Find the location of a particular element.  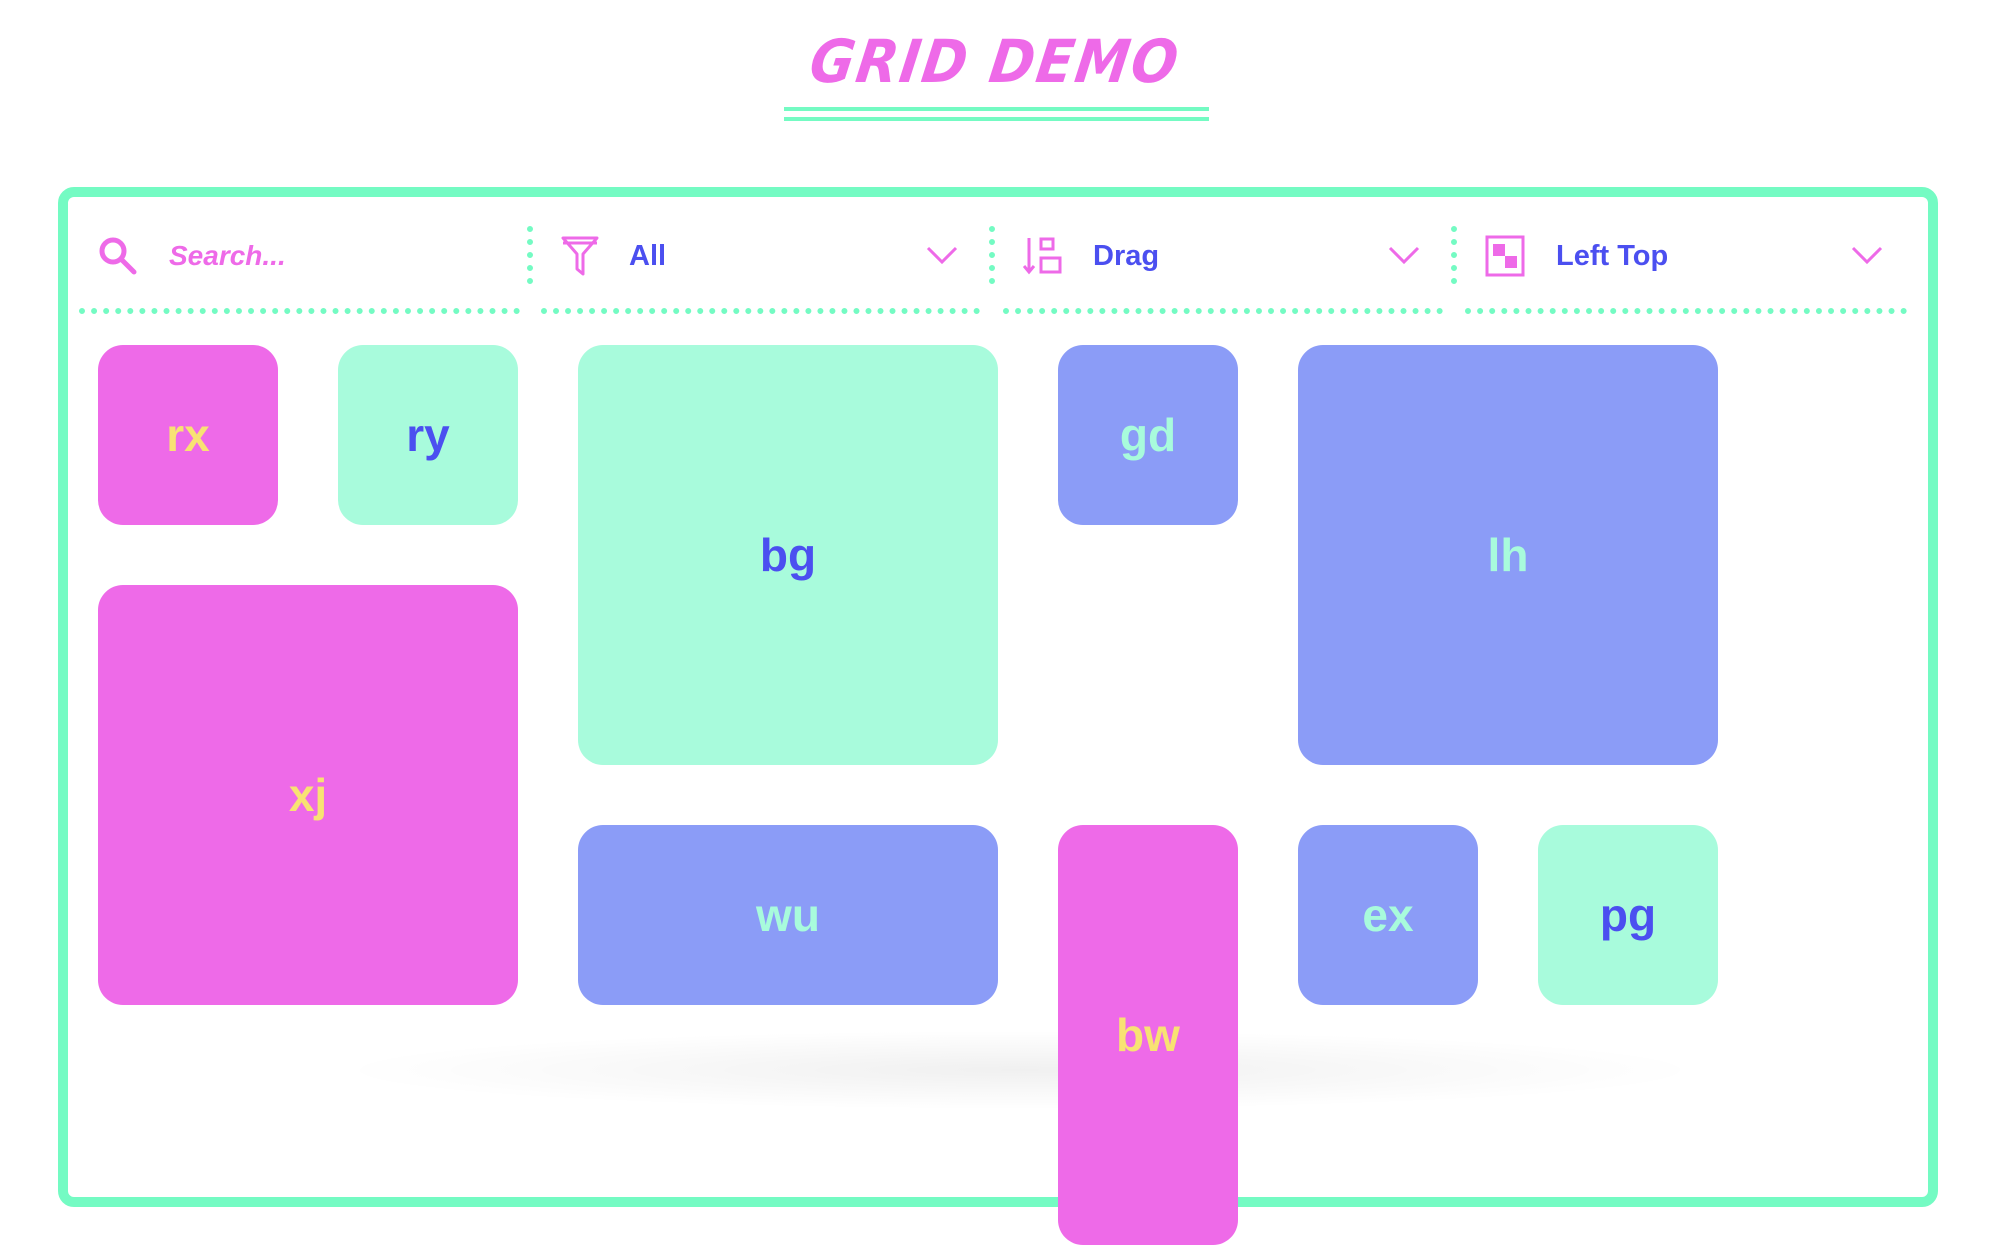

filter-select: All is located at coordinates (760, 256).